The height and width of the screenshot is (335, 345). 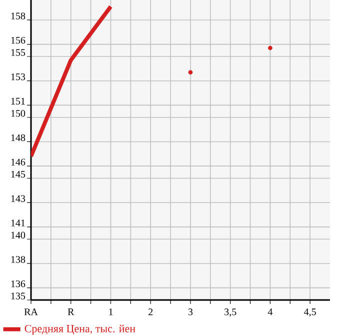 I want to click on y-tick-label: 153, so click(x=18, y=76).